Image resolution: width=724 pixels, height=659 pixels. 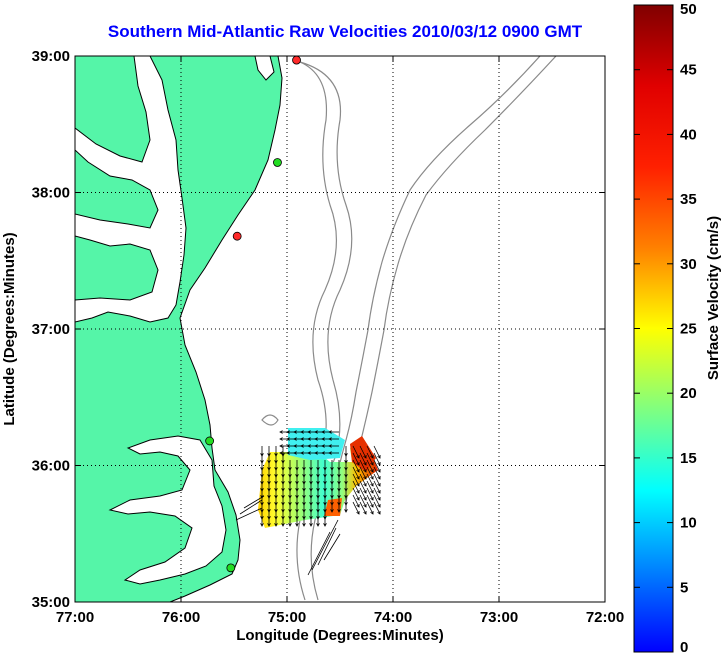 What do you see at coordinates (499, 617) in the screenshot?
I see `lon-tick-label: 73:00` at bounding box center [499, 617].